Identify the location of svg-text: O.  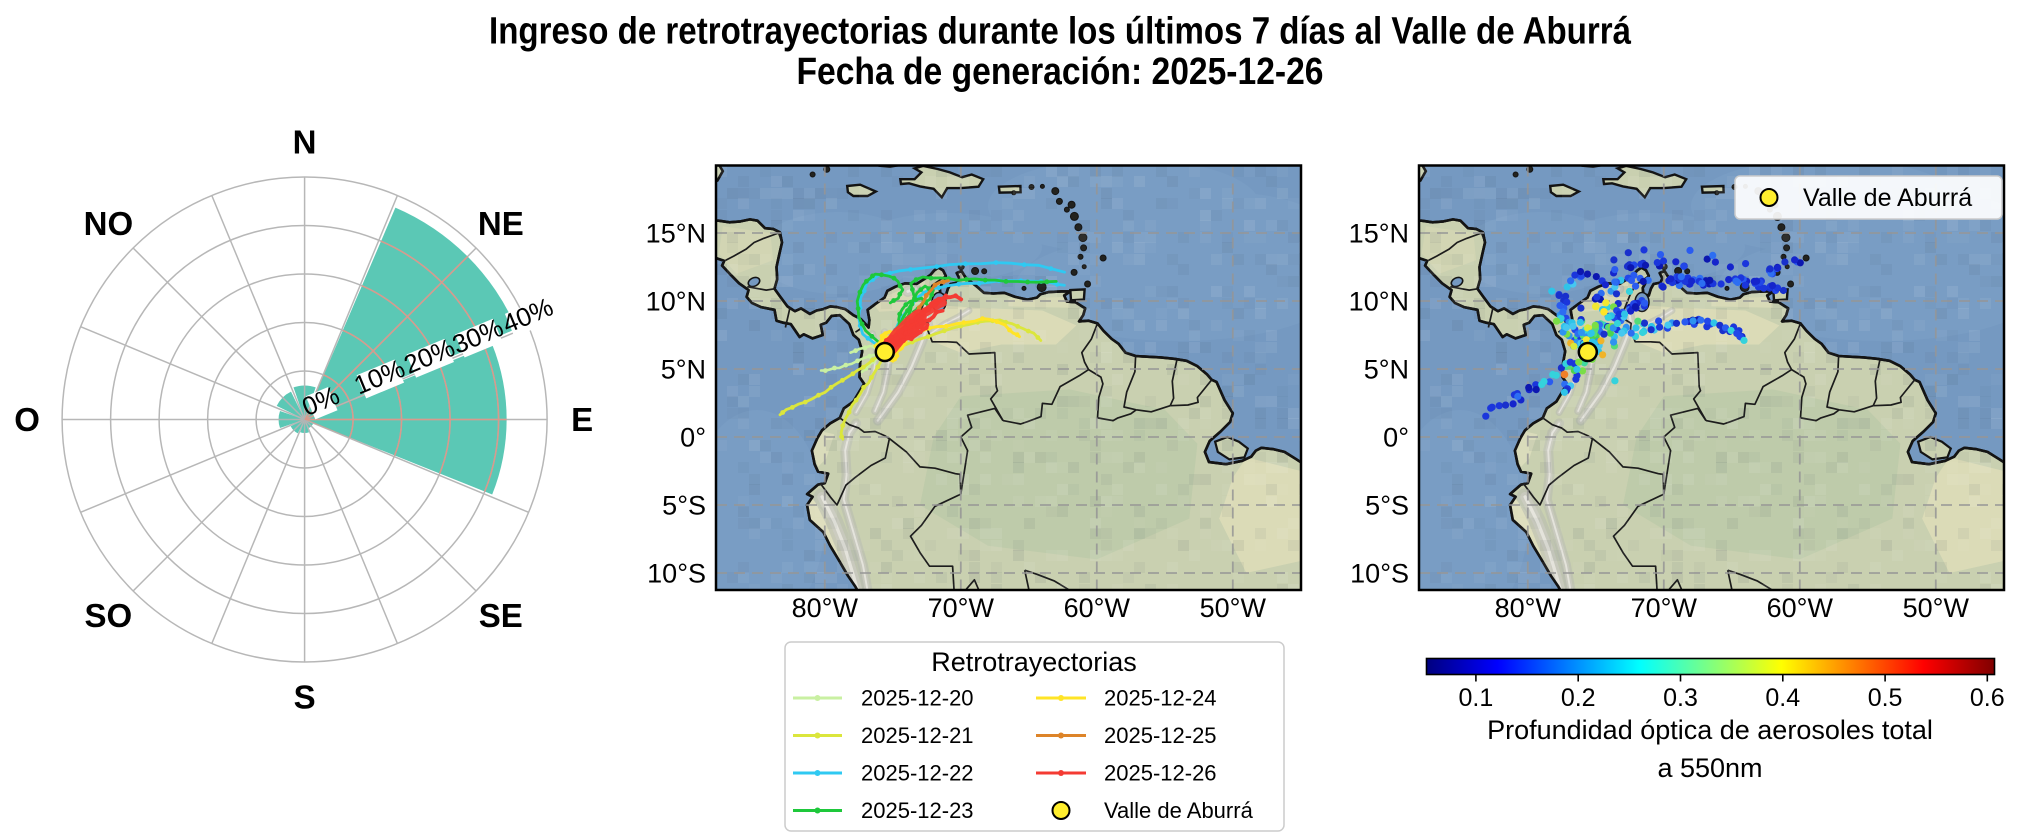
(27, 419).